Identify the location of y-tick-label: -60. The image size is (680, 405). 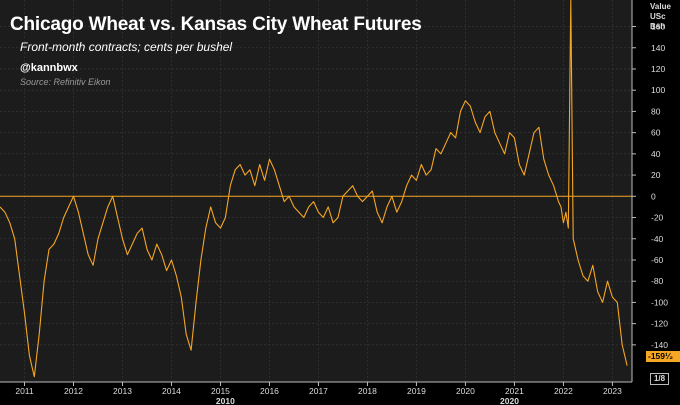
(657, 260).